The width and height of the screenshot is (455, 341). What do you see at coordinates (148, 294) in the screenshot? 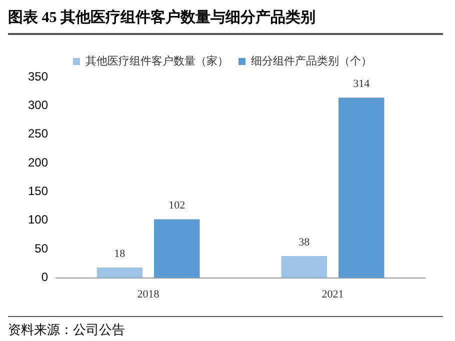
I see `x-tick-label: 2018` at bounding box center [148, 294].